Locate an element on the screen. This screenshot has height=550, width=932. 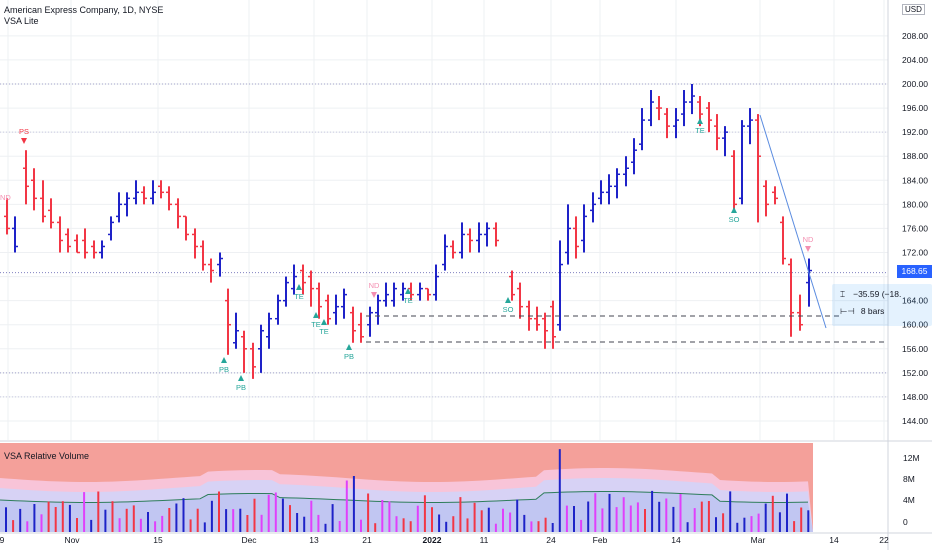
price-tick: 184.00 is located at coordinates (915, 180).